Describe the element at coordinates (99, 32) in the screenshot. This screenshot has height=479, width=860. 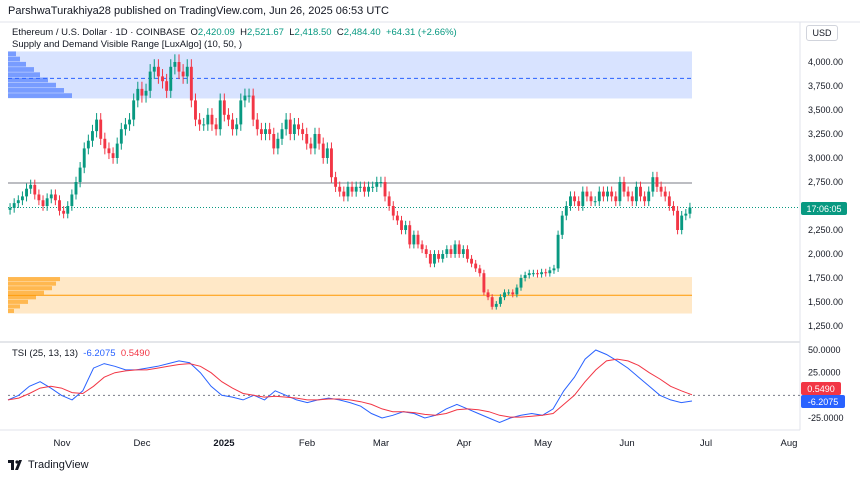
I see `symbol-name: Ethereum / U.S. Dollar · 1D · COINBASE` at that location.